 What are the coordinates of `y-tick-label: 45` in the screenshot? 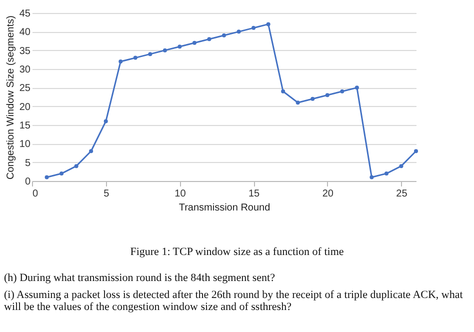 It's located at (25, 14).